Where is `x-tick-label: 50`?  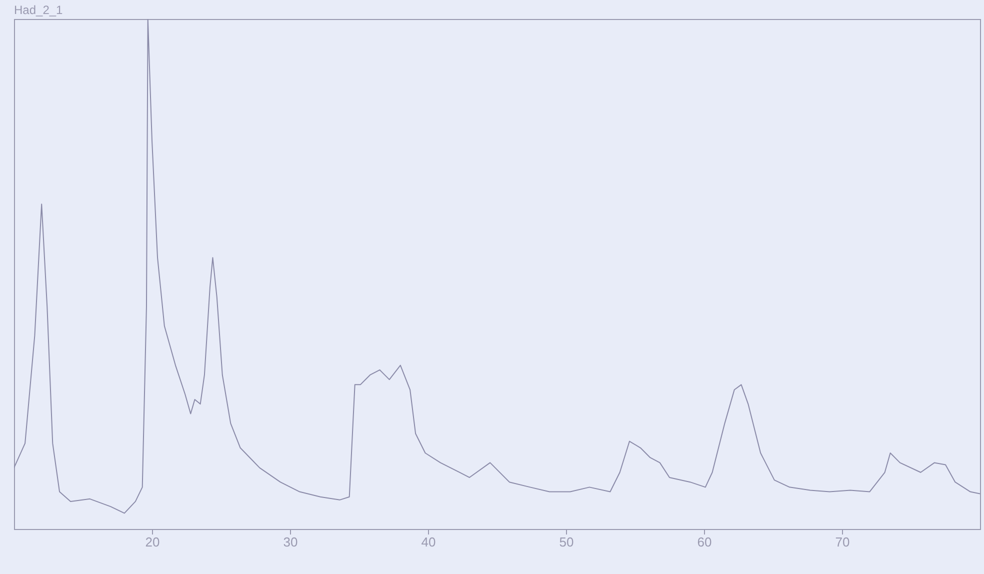 x-tick-label: 50 is located at coordinates (566, 542).